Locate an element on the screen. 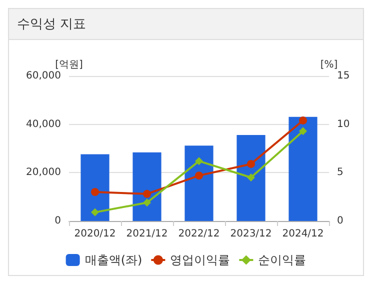 The height and width of the screenshot is (285, 370). legend-label: 순이익률 is located at coordinates (282, 260).